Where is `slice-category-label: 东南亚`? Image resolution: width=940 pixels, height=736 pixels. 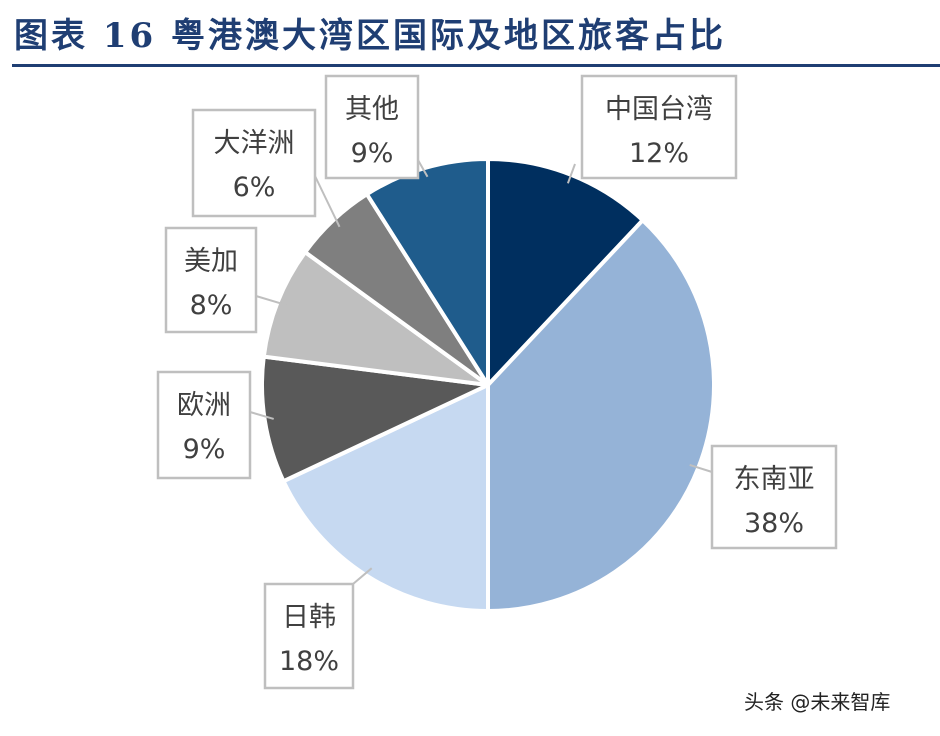 slice-category-label: 东南亚 is located at coordinates (774, 479).